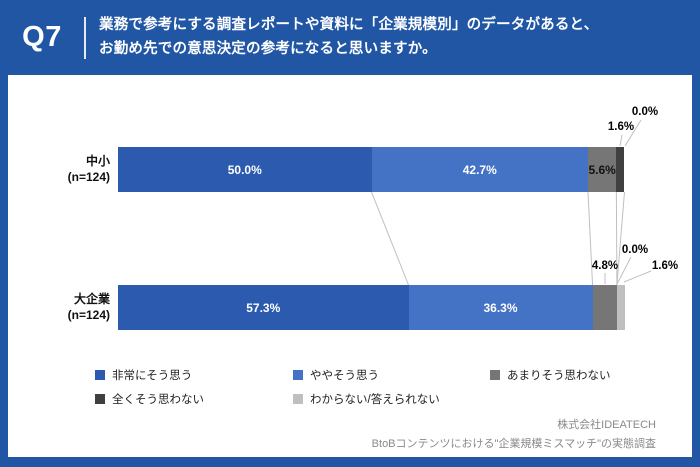 Image resolution: width=700 pixels, height=467 pixels. Describe the element at coordinates (605, 266) in the screenshot. I see `data-label-callout: 4.8%` at that location.